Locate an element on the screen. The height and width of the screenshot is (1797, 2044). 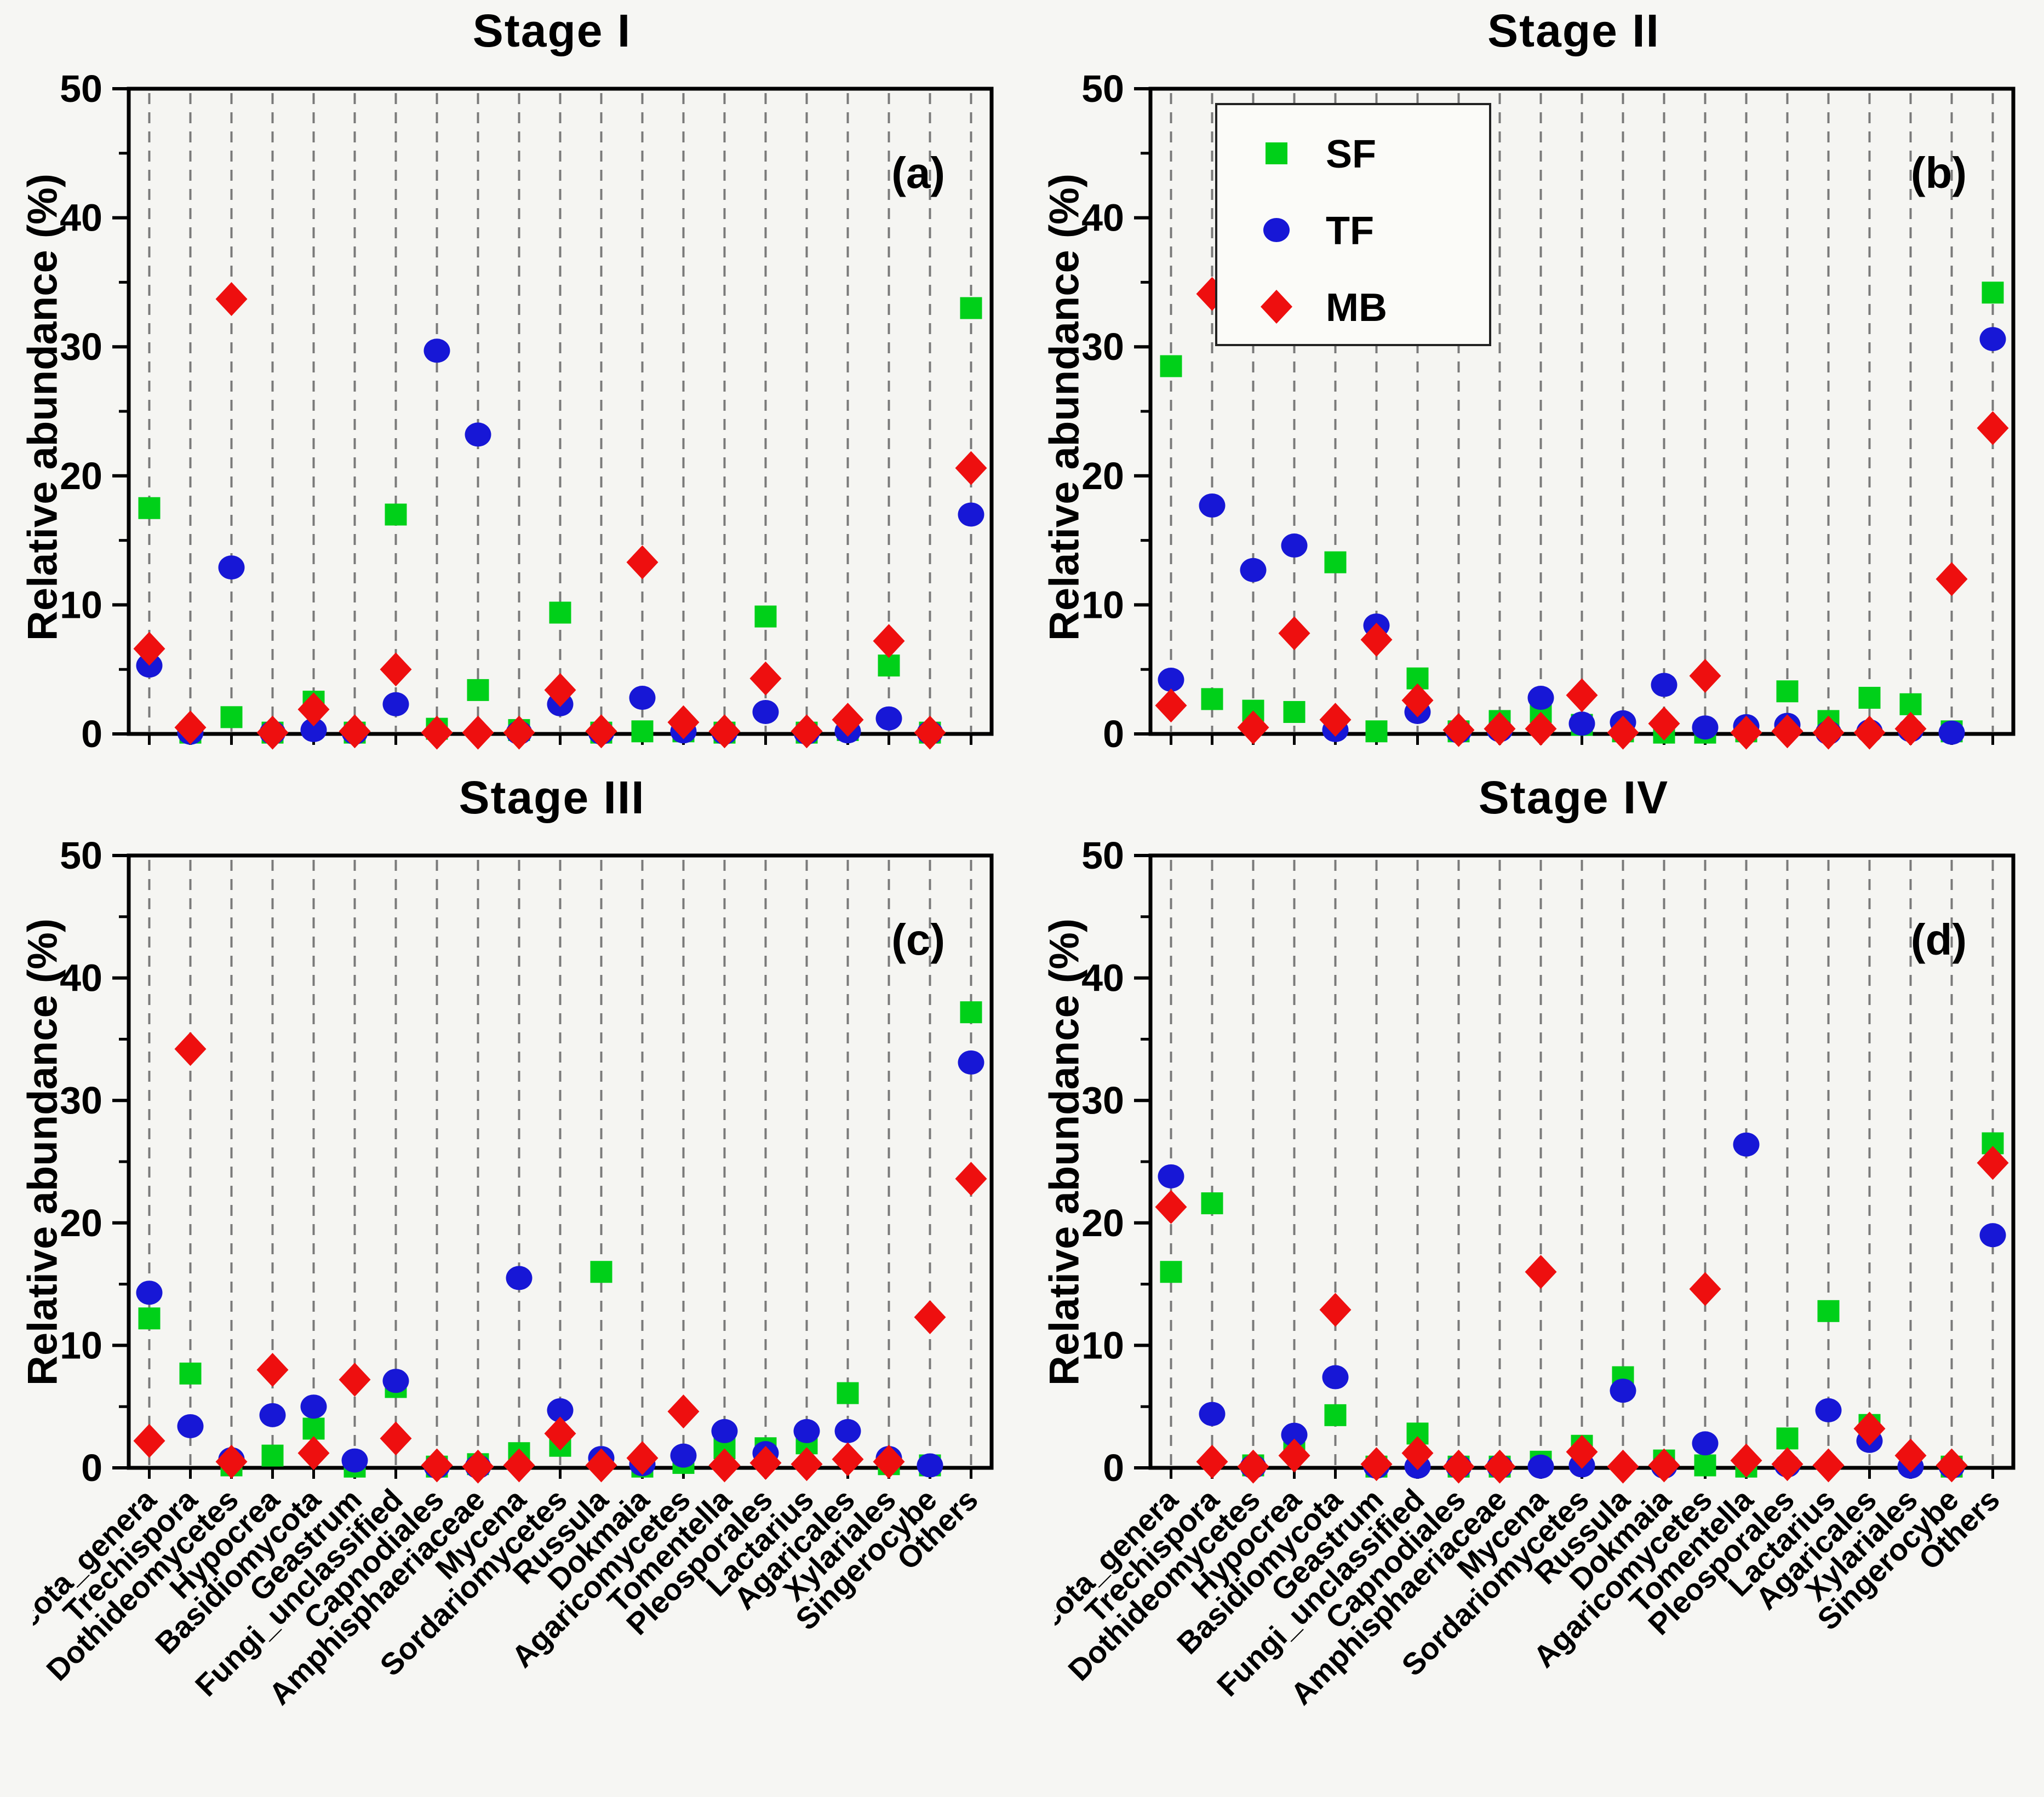
y-tick-label: 30 is located at coordinates (1103, 1100).